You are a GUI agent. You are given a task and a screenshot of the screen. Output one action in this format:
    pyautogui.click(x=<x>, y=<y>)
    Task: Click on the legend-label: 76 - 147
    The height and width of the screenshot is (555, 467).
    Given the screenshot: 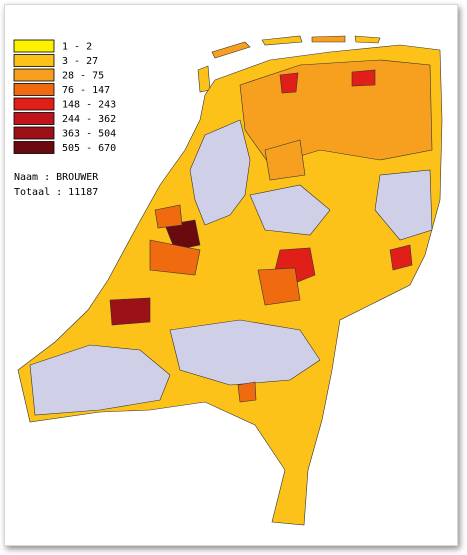 What is the action you would take?
    pyautogui.click(x=86, y=90)
    